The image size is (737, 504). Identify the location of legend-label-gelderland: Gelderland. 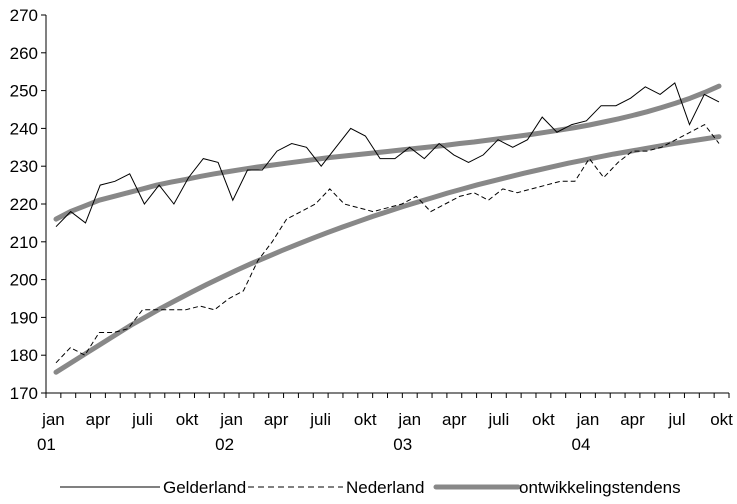
(204, 487).